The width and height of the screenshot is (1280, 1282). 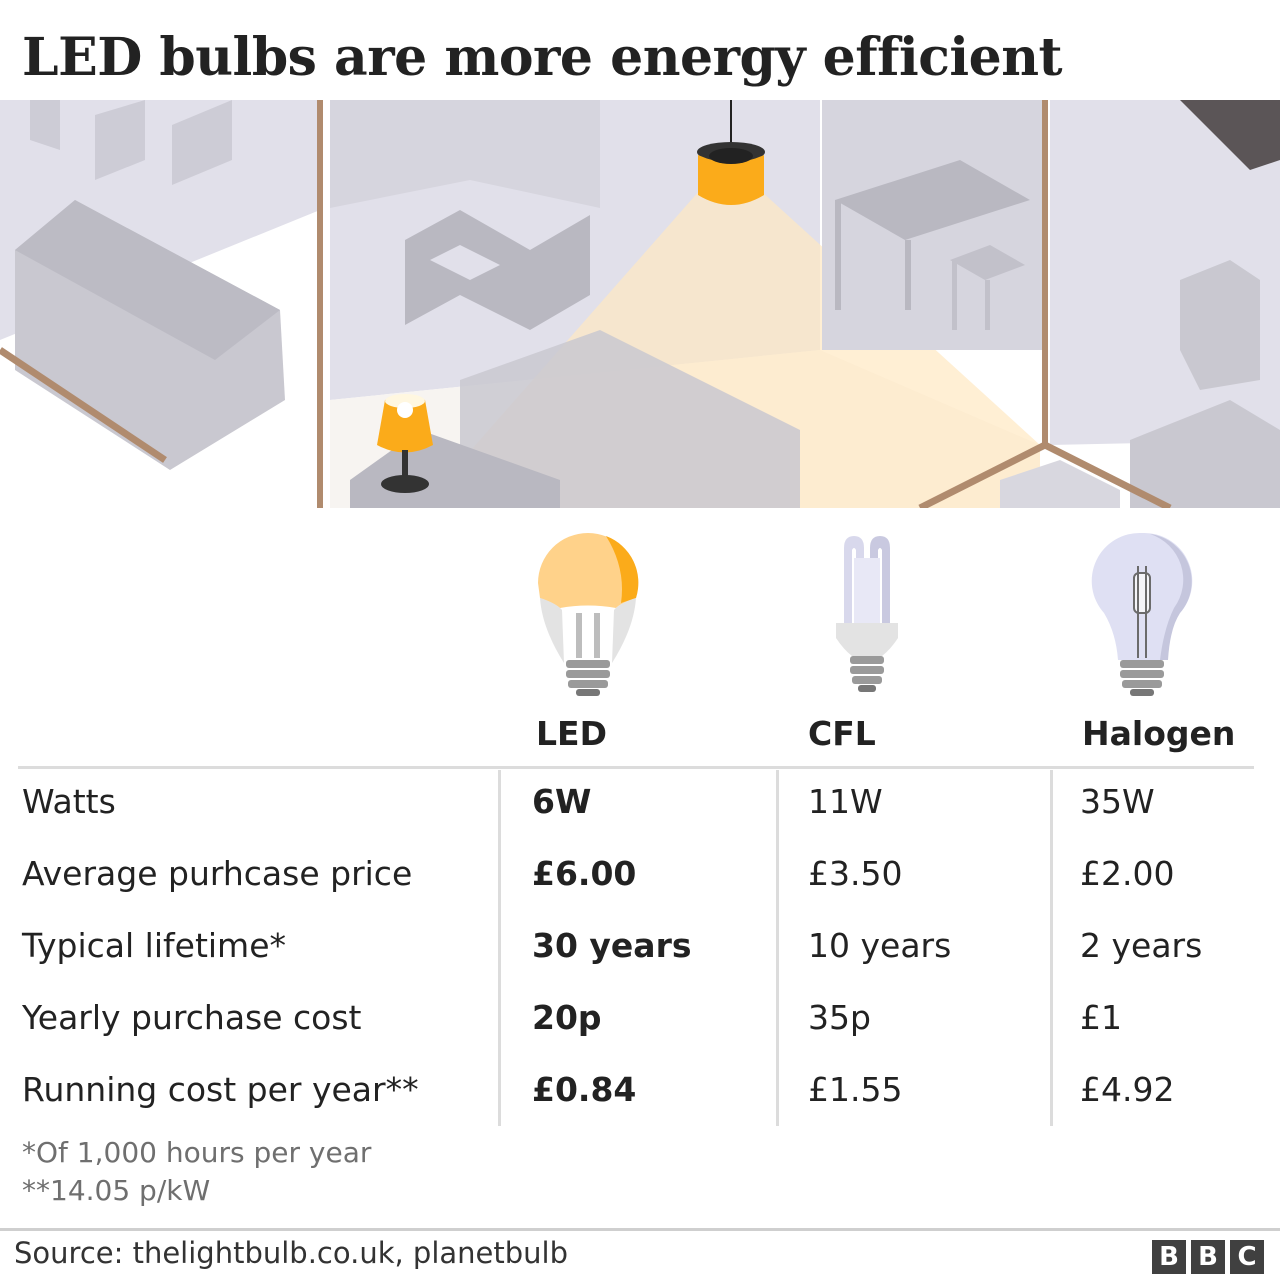 I want to click on cell-cfl-running-cost: £1.55, so click(x=855, y=1089).